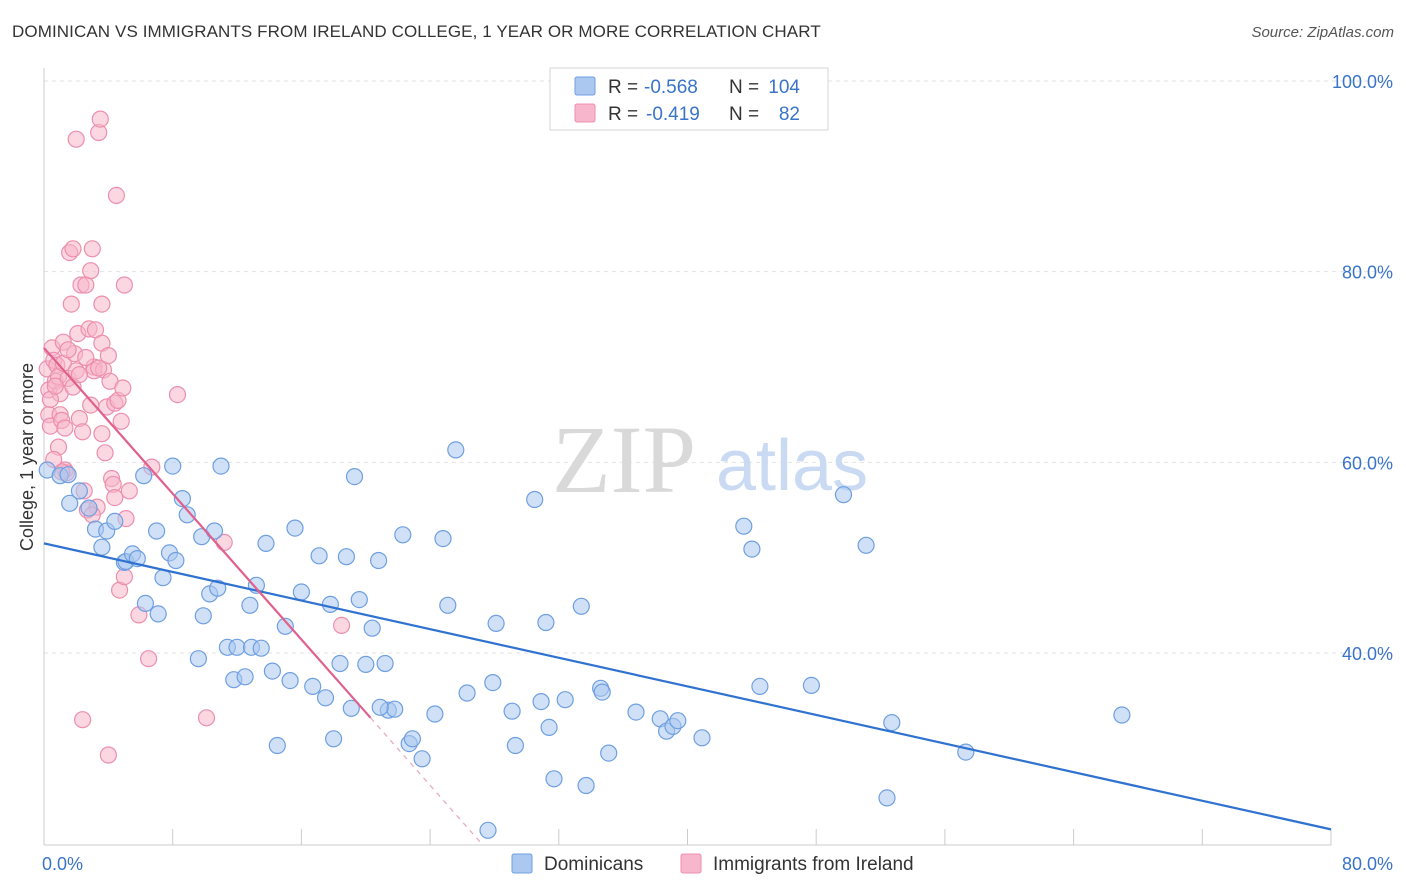 The height and width of the screenshot is (892, 1406). I want to click on legend-n-label-2: N =, so click(744, 114).